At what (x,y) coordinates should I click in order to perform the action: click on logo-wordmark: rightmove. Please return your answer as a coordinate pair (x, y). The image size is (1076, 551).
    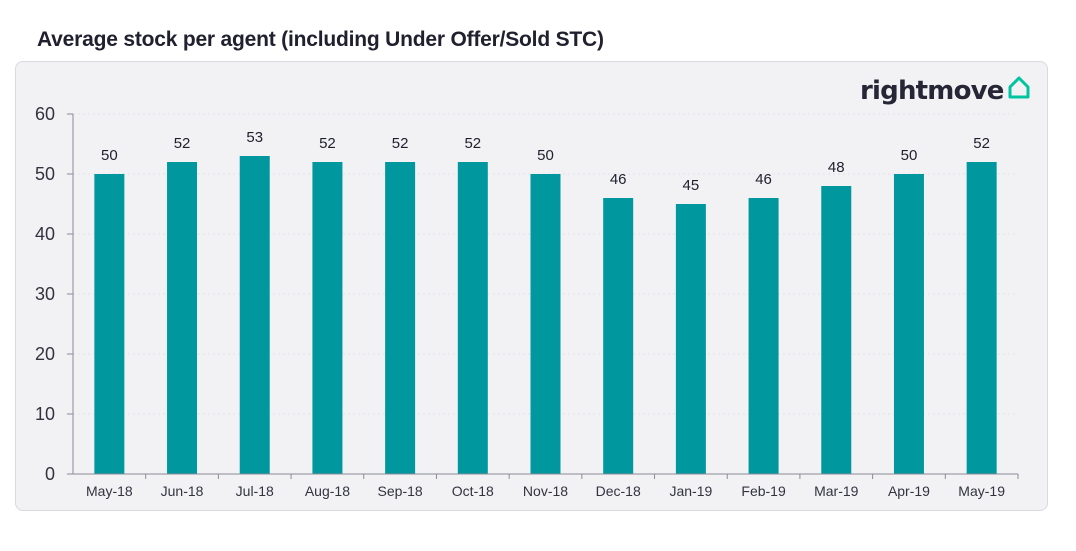
    Looking at the image, I should click on (932, 91).